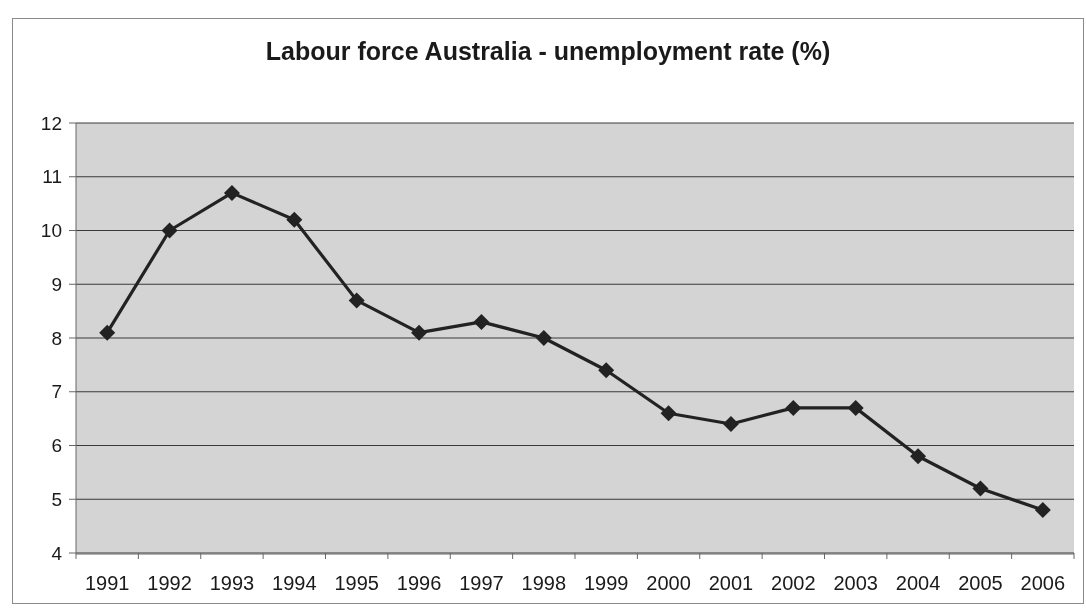 This screenshot has height=613, width=1086. Describe the element at coordinates (169, 583) in the screenshot. I see `x-tick-label: 1992` at that location.